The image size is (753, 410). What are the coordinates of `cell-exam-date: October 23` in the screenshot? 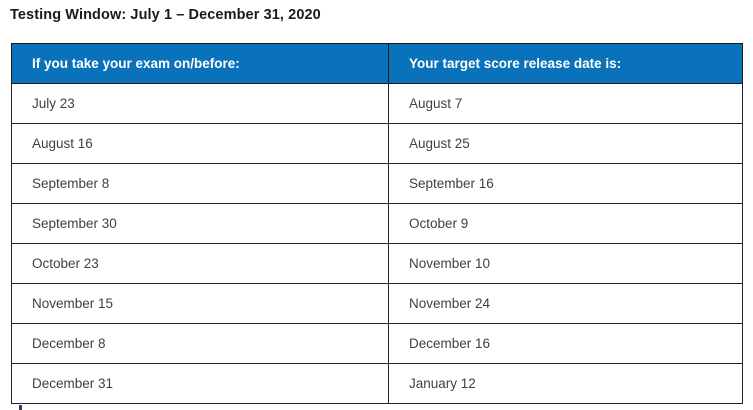 It's located at (200, 263).